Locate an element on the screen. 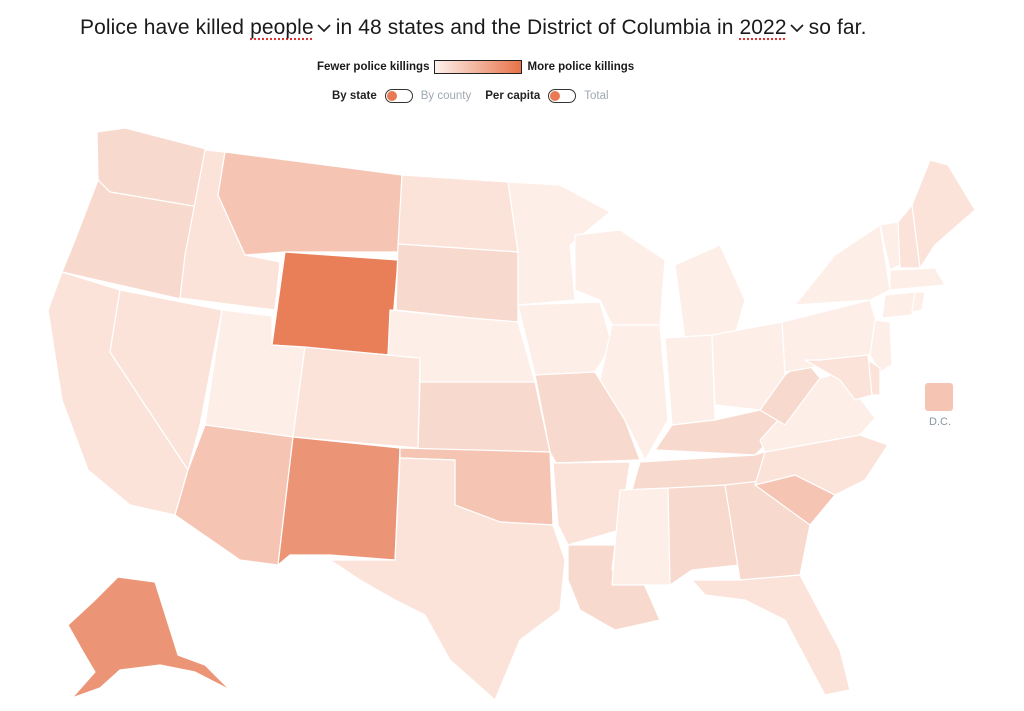  state-CO is located at coordinates (356, 397).